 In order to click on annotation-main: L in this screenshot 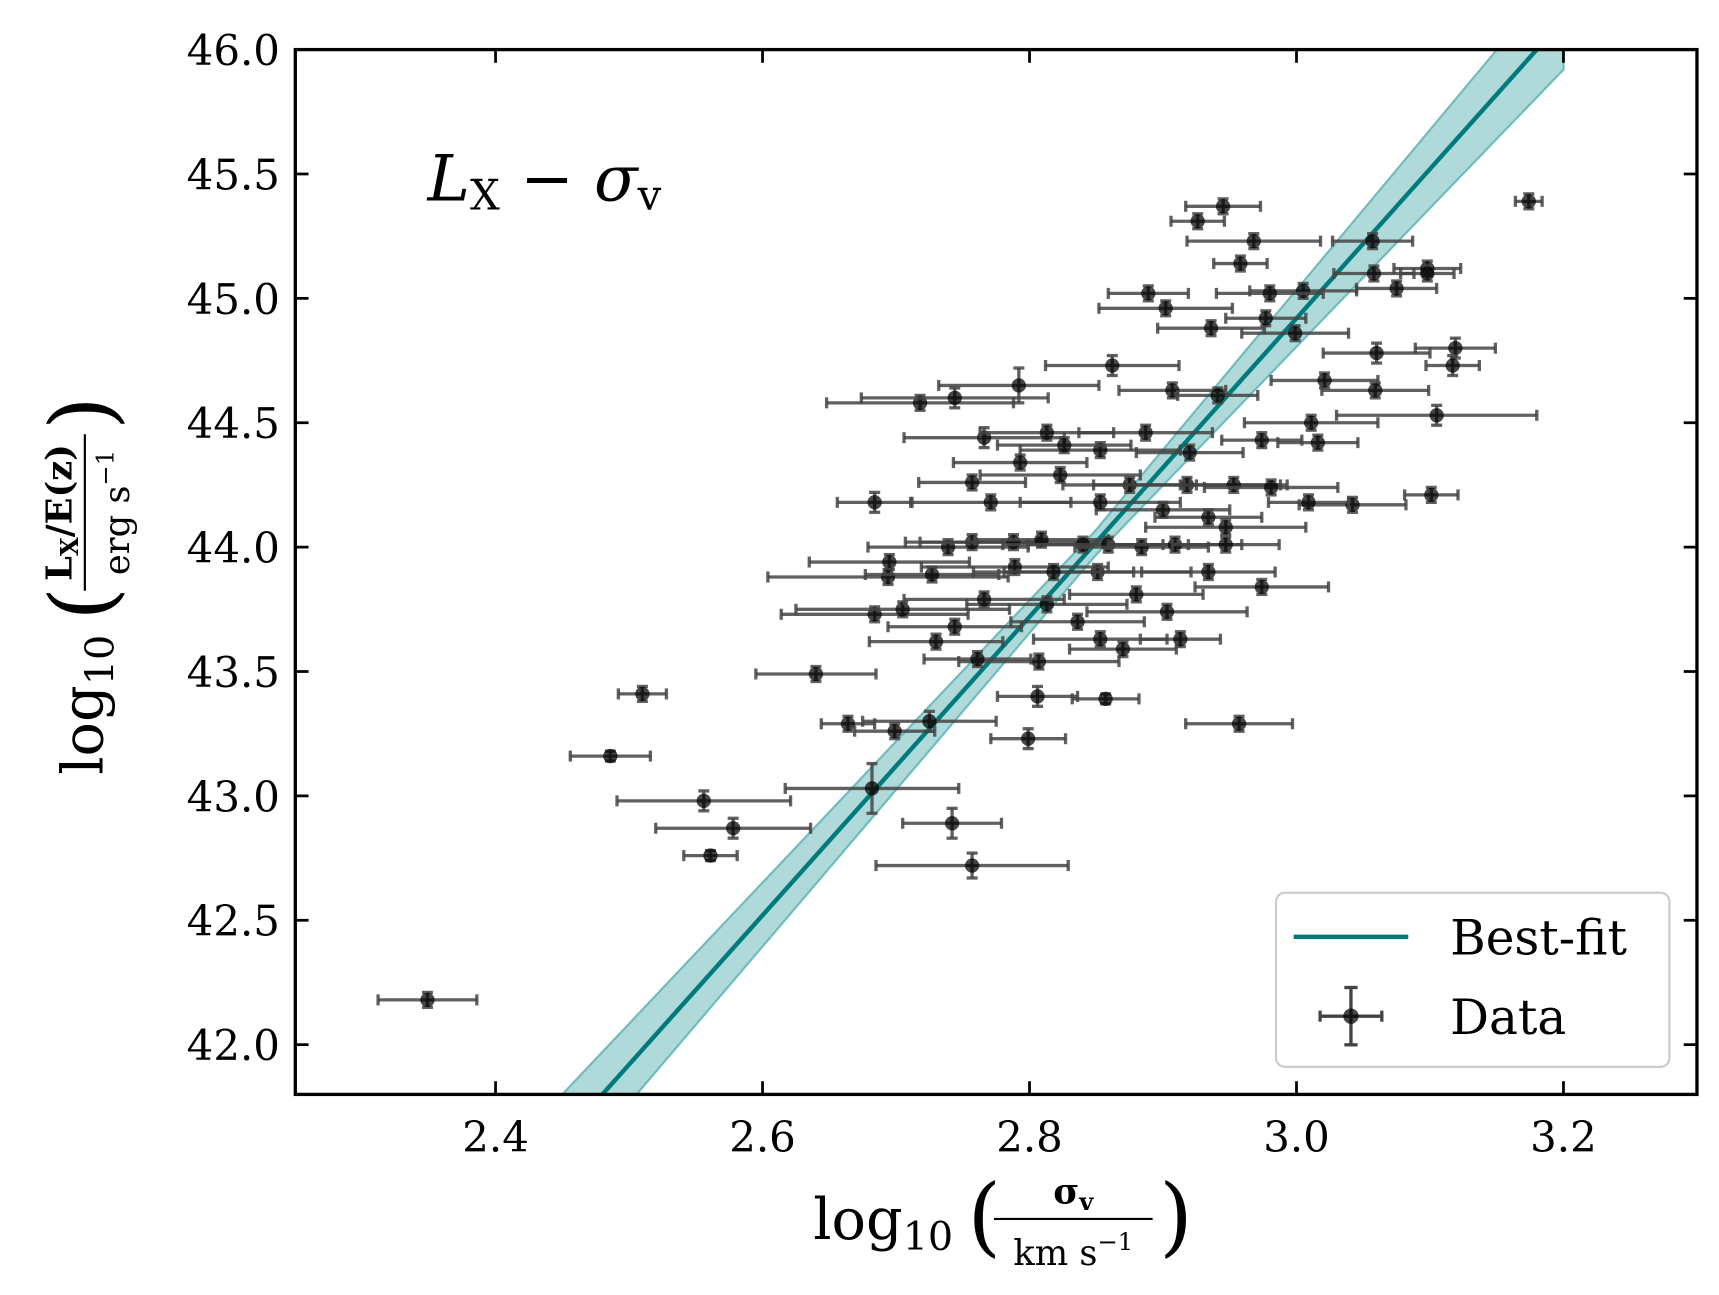, I will do `click(448, 180)`.